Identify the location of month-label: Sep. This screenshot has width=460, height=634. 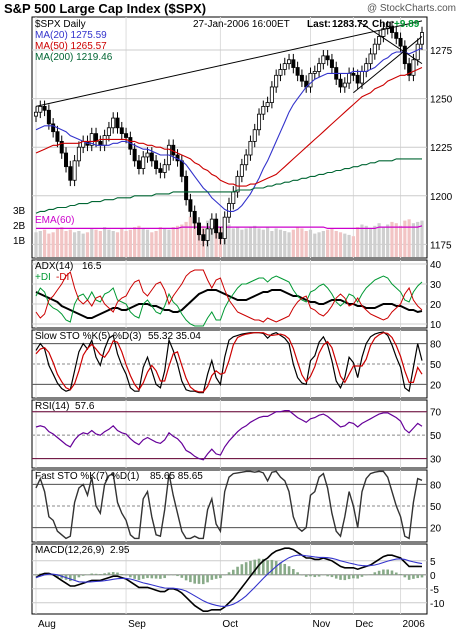
(137, 624).